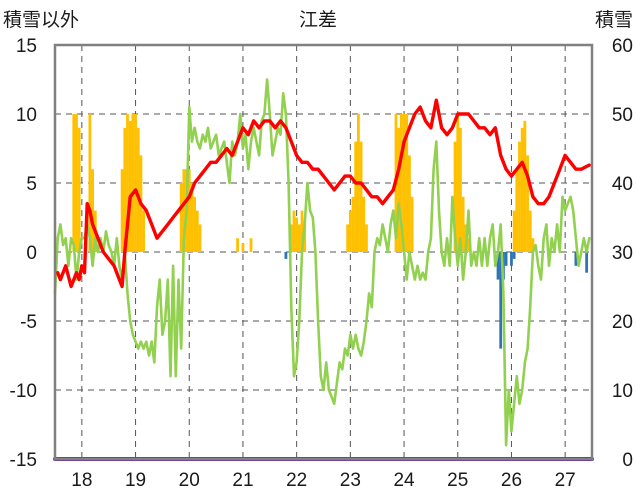 The width and height of the screenshot is (636, 501). What do you see at coordinates (622, 115) in the screenshot?
I see `right-tick-label: 50` at bounding box center [622, 115].